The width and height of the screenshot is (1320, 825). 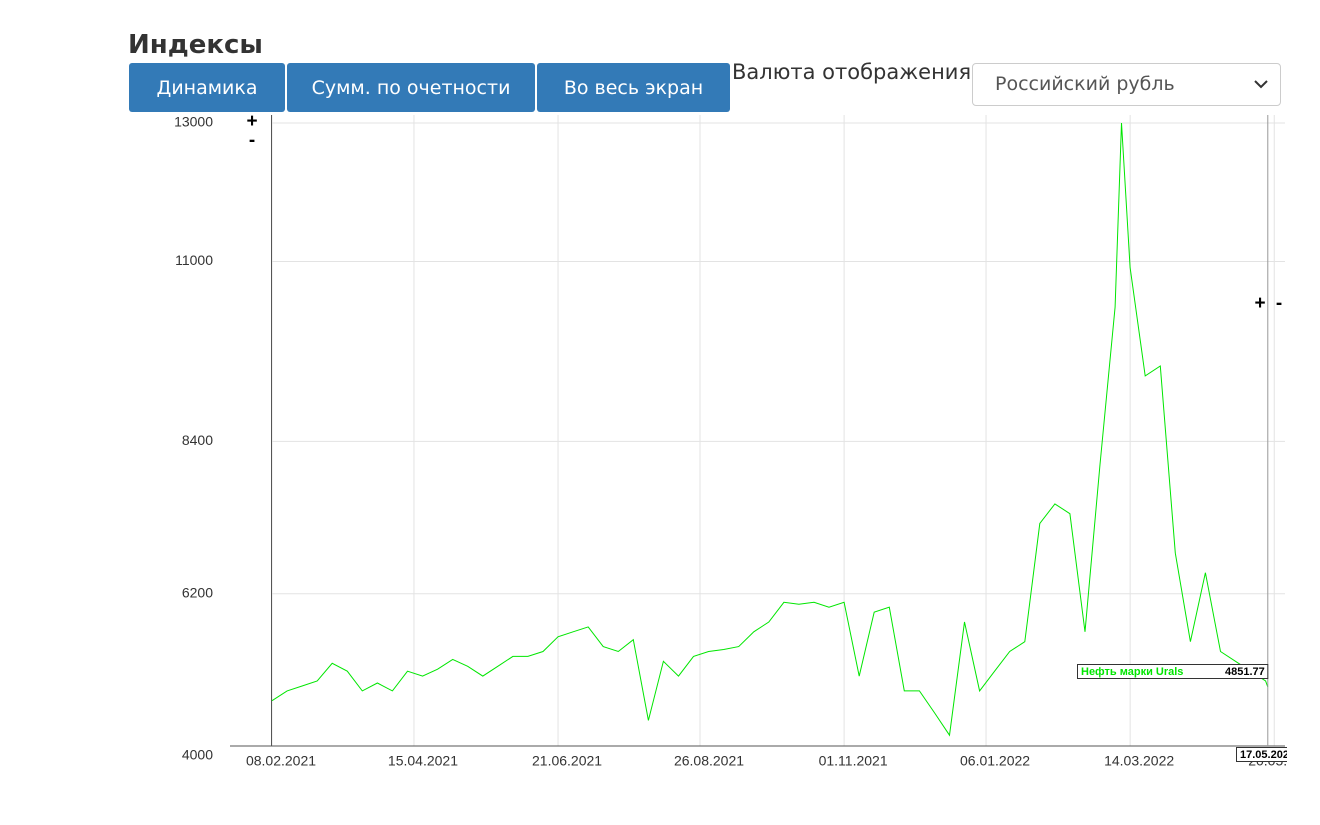 I want to click on x-tick-label: 21.06.2021, so click(x=567, y=761).